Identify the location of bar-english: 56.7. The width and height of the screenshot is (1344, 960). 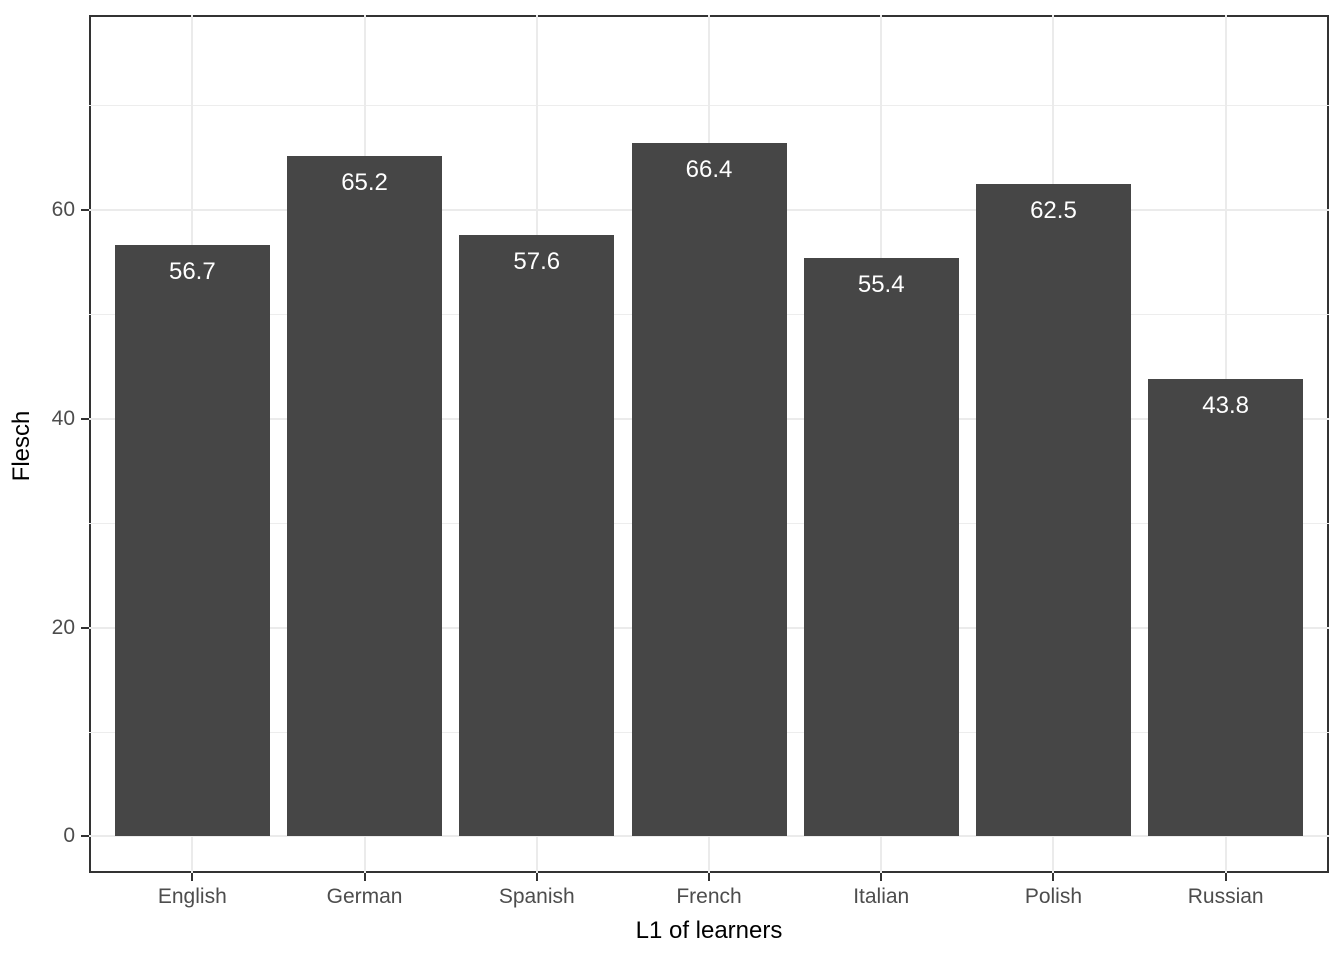
(192, 540).